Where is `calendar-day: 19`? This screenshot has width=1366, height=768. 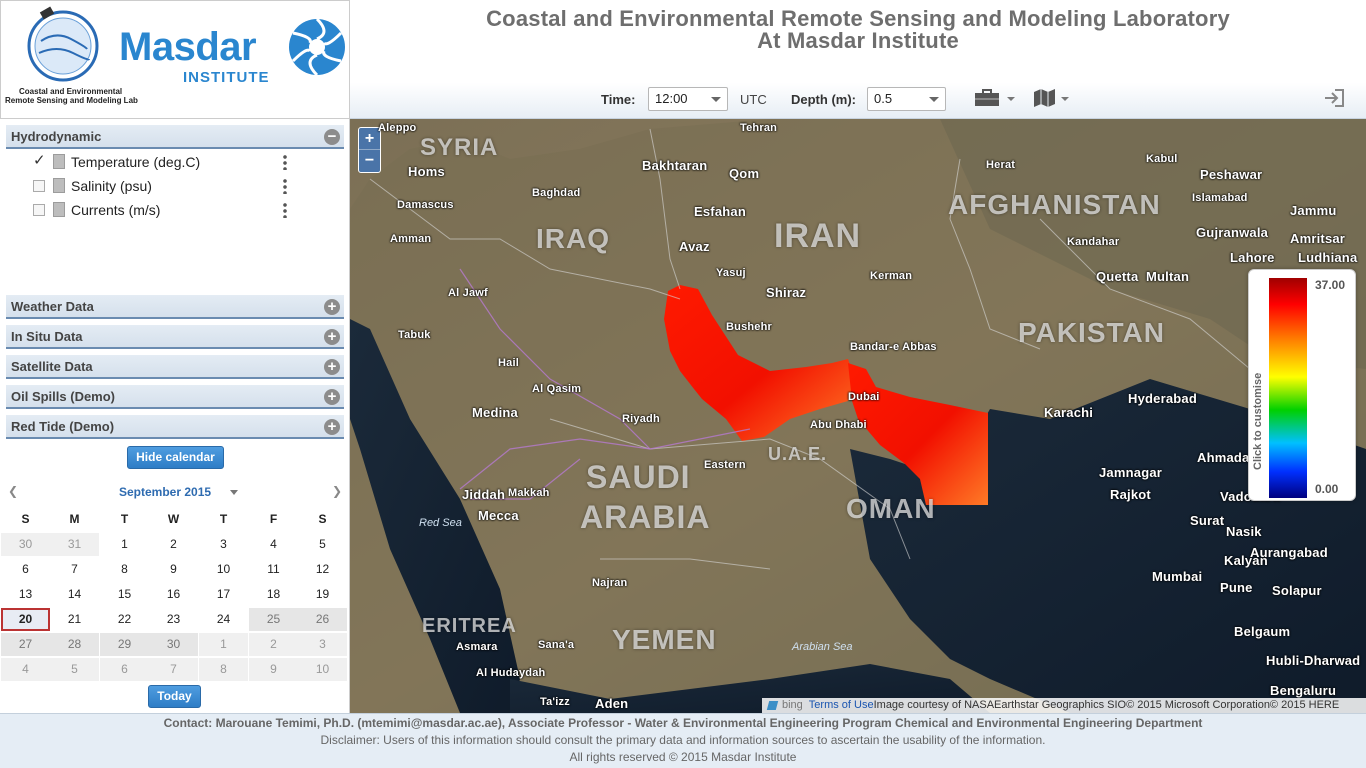
calendar-day: 19 is located at coordinates (322, 594).